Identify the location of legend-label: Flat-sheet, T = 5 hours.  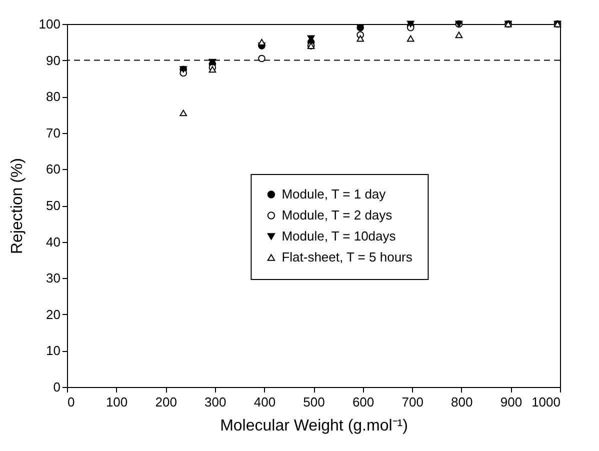
(347, 257).